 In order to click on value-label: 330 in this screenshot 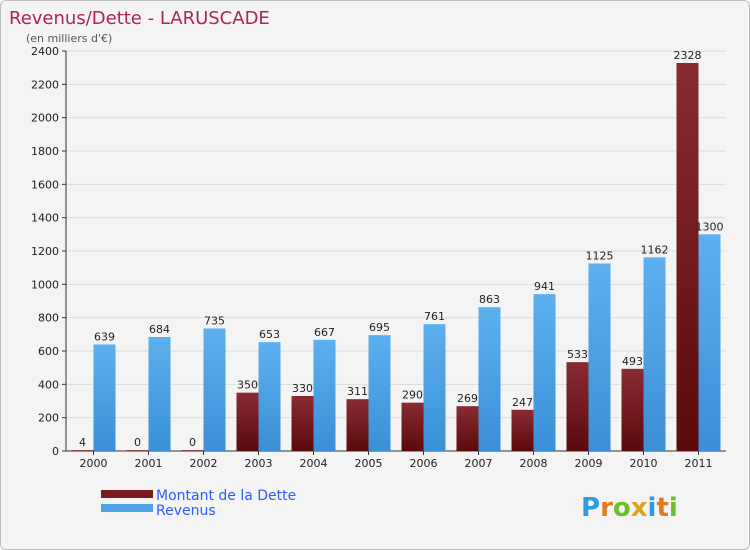, I will do `click(302, 388)`.